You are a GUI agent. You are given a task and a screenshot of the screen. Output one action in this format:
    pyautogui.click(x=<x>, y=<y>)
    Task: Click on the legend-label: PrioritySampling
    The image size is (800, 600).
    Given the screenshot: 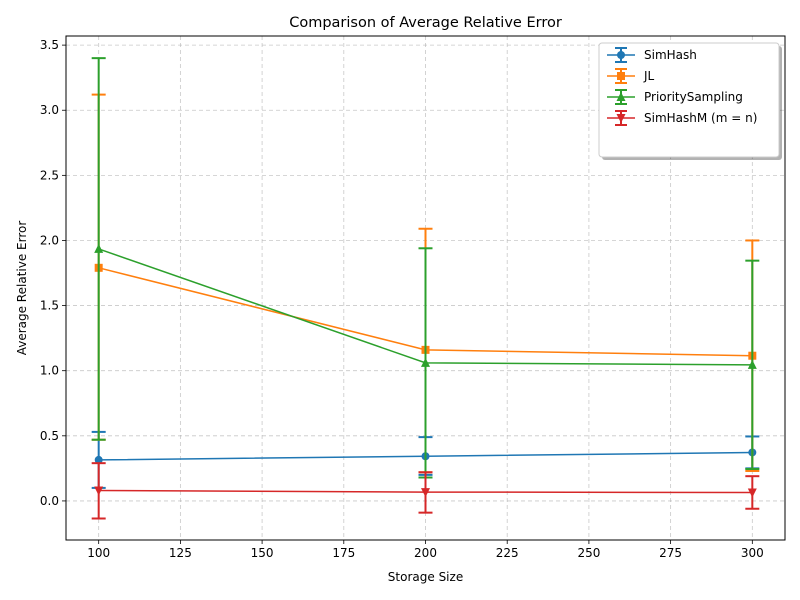 What is the action you would take?
    pyautogui.click(x=693, y=97)
    